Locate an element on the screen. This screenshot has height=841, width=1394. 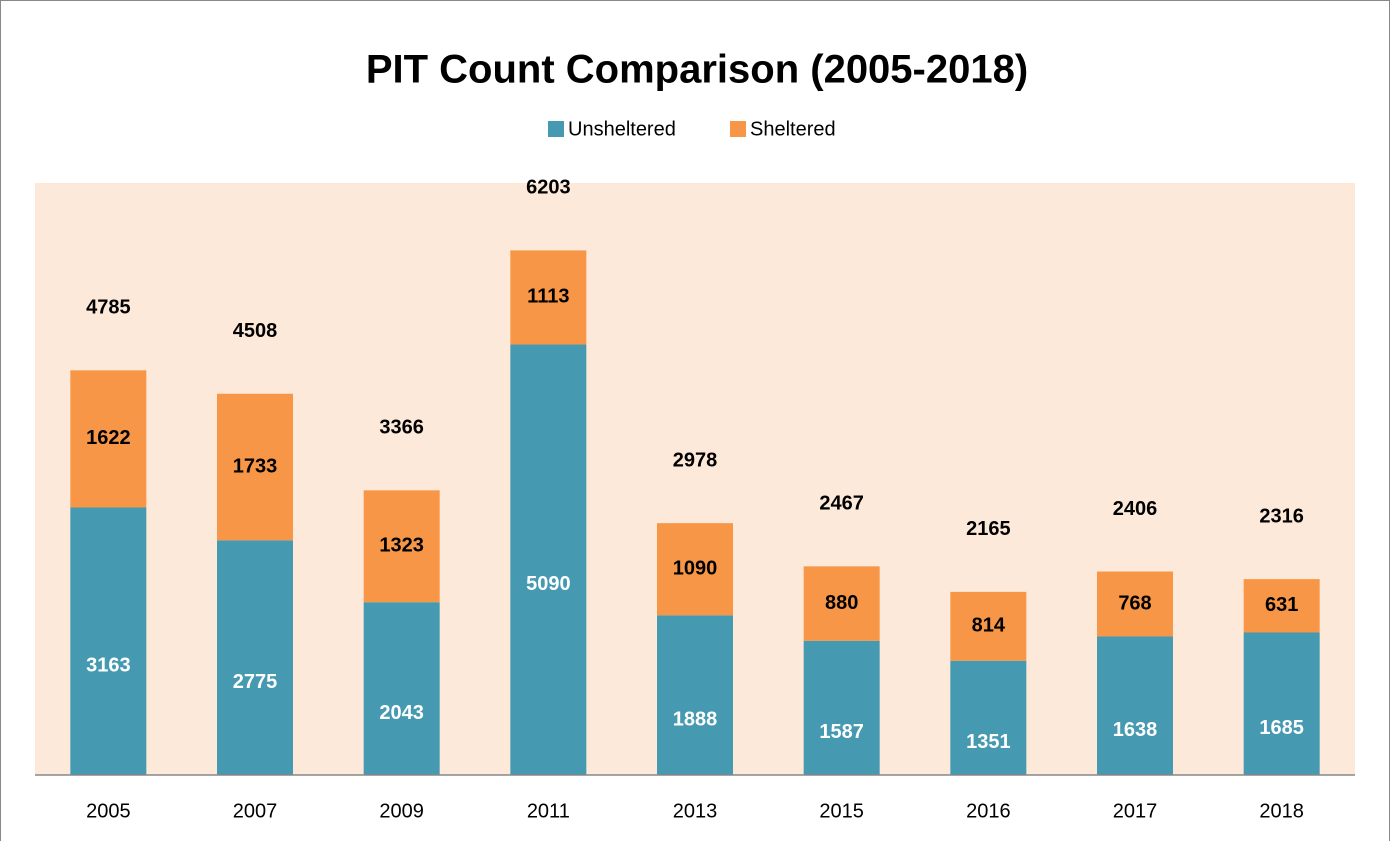
data-label: 768 is located at coordinates (1134, 603).